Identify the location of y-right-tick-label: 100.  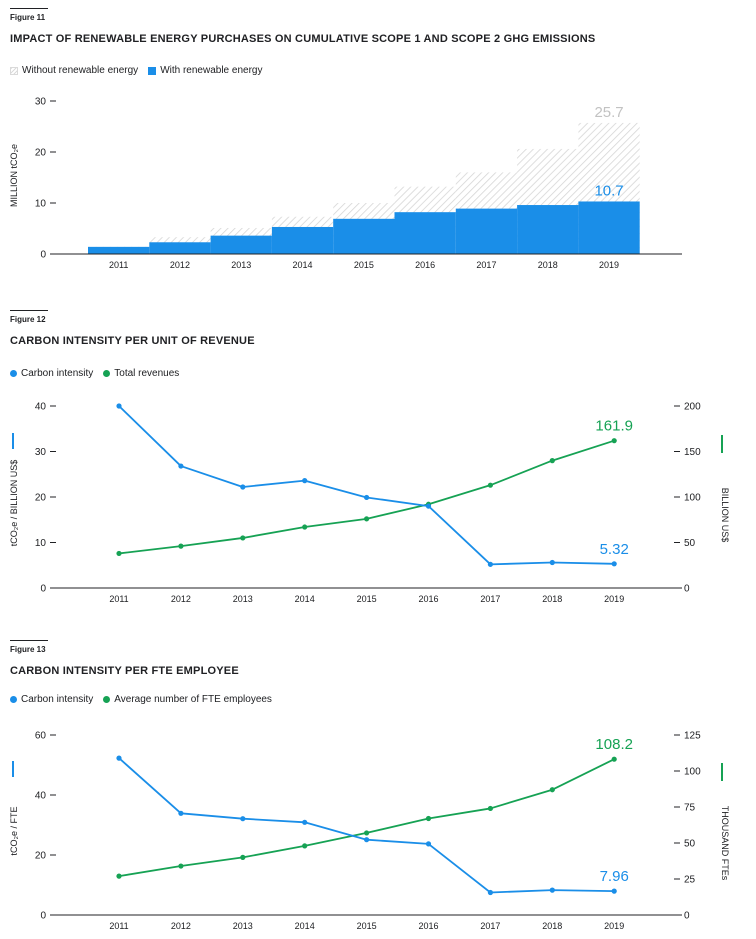
(692, 498).